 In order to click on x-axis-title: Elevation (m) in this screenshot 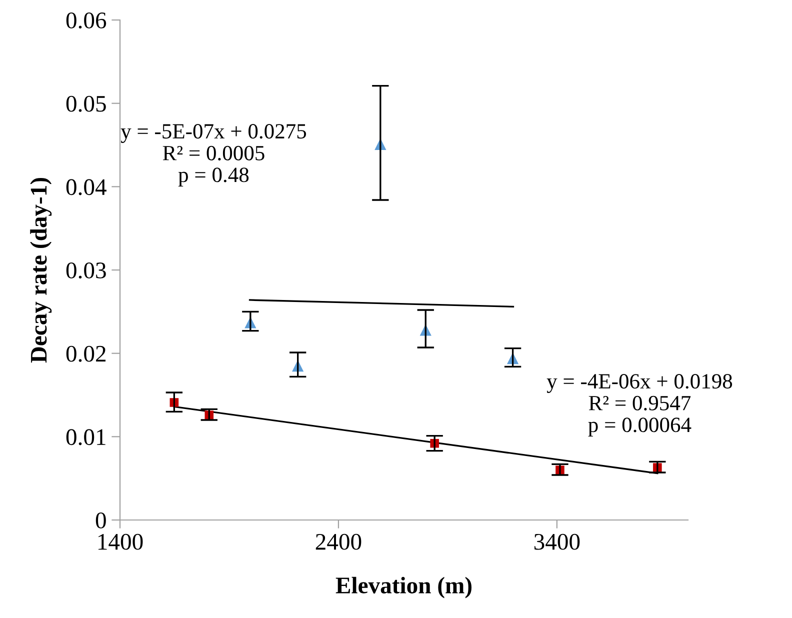, I will do `click(404, 587)`.